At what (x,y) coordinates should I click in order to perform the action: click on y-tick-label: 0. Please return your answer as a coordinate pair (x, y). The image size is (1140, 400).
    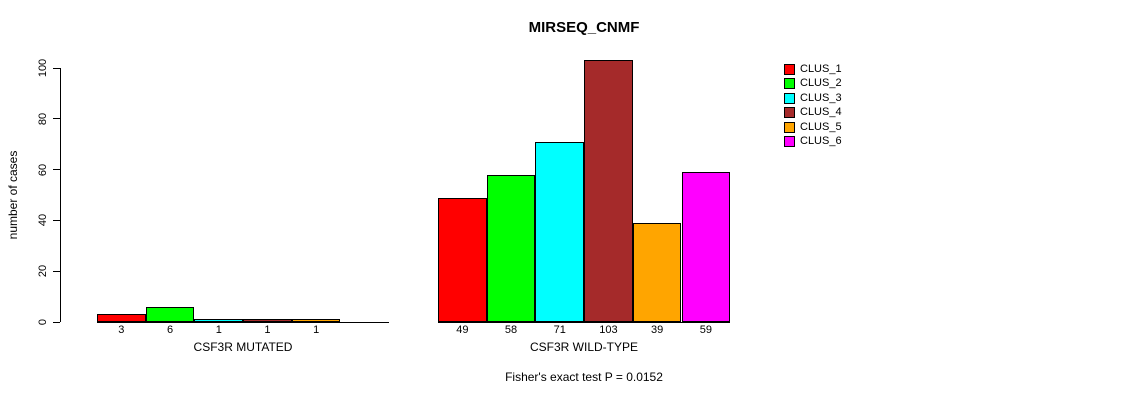
    Looking at the image, I should click on (43, 322).